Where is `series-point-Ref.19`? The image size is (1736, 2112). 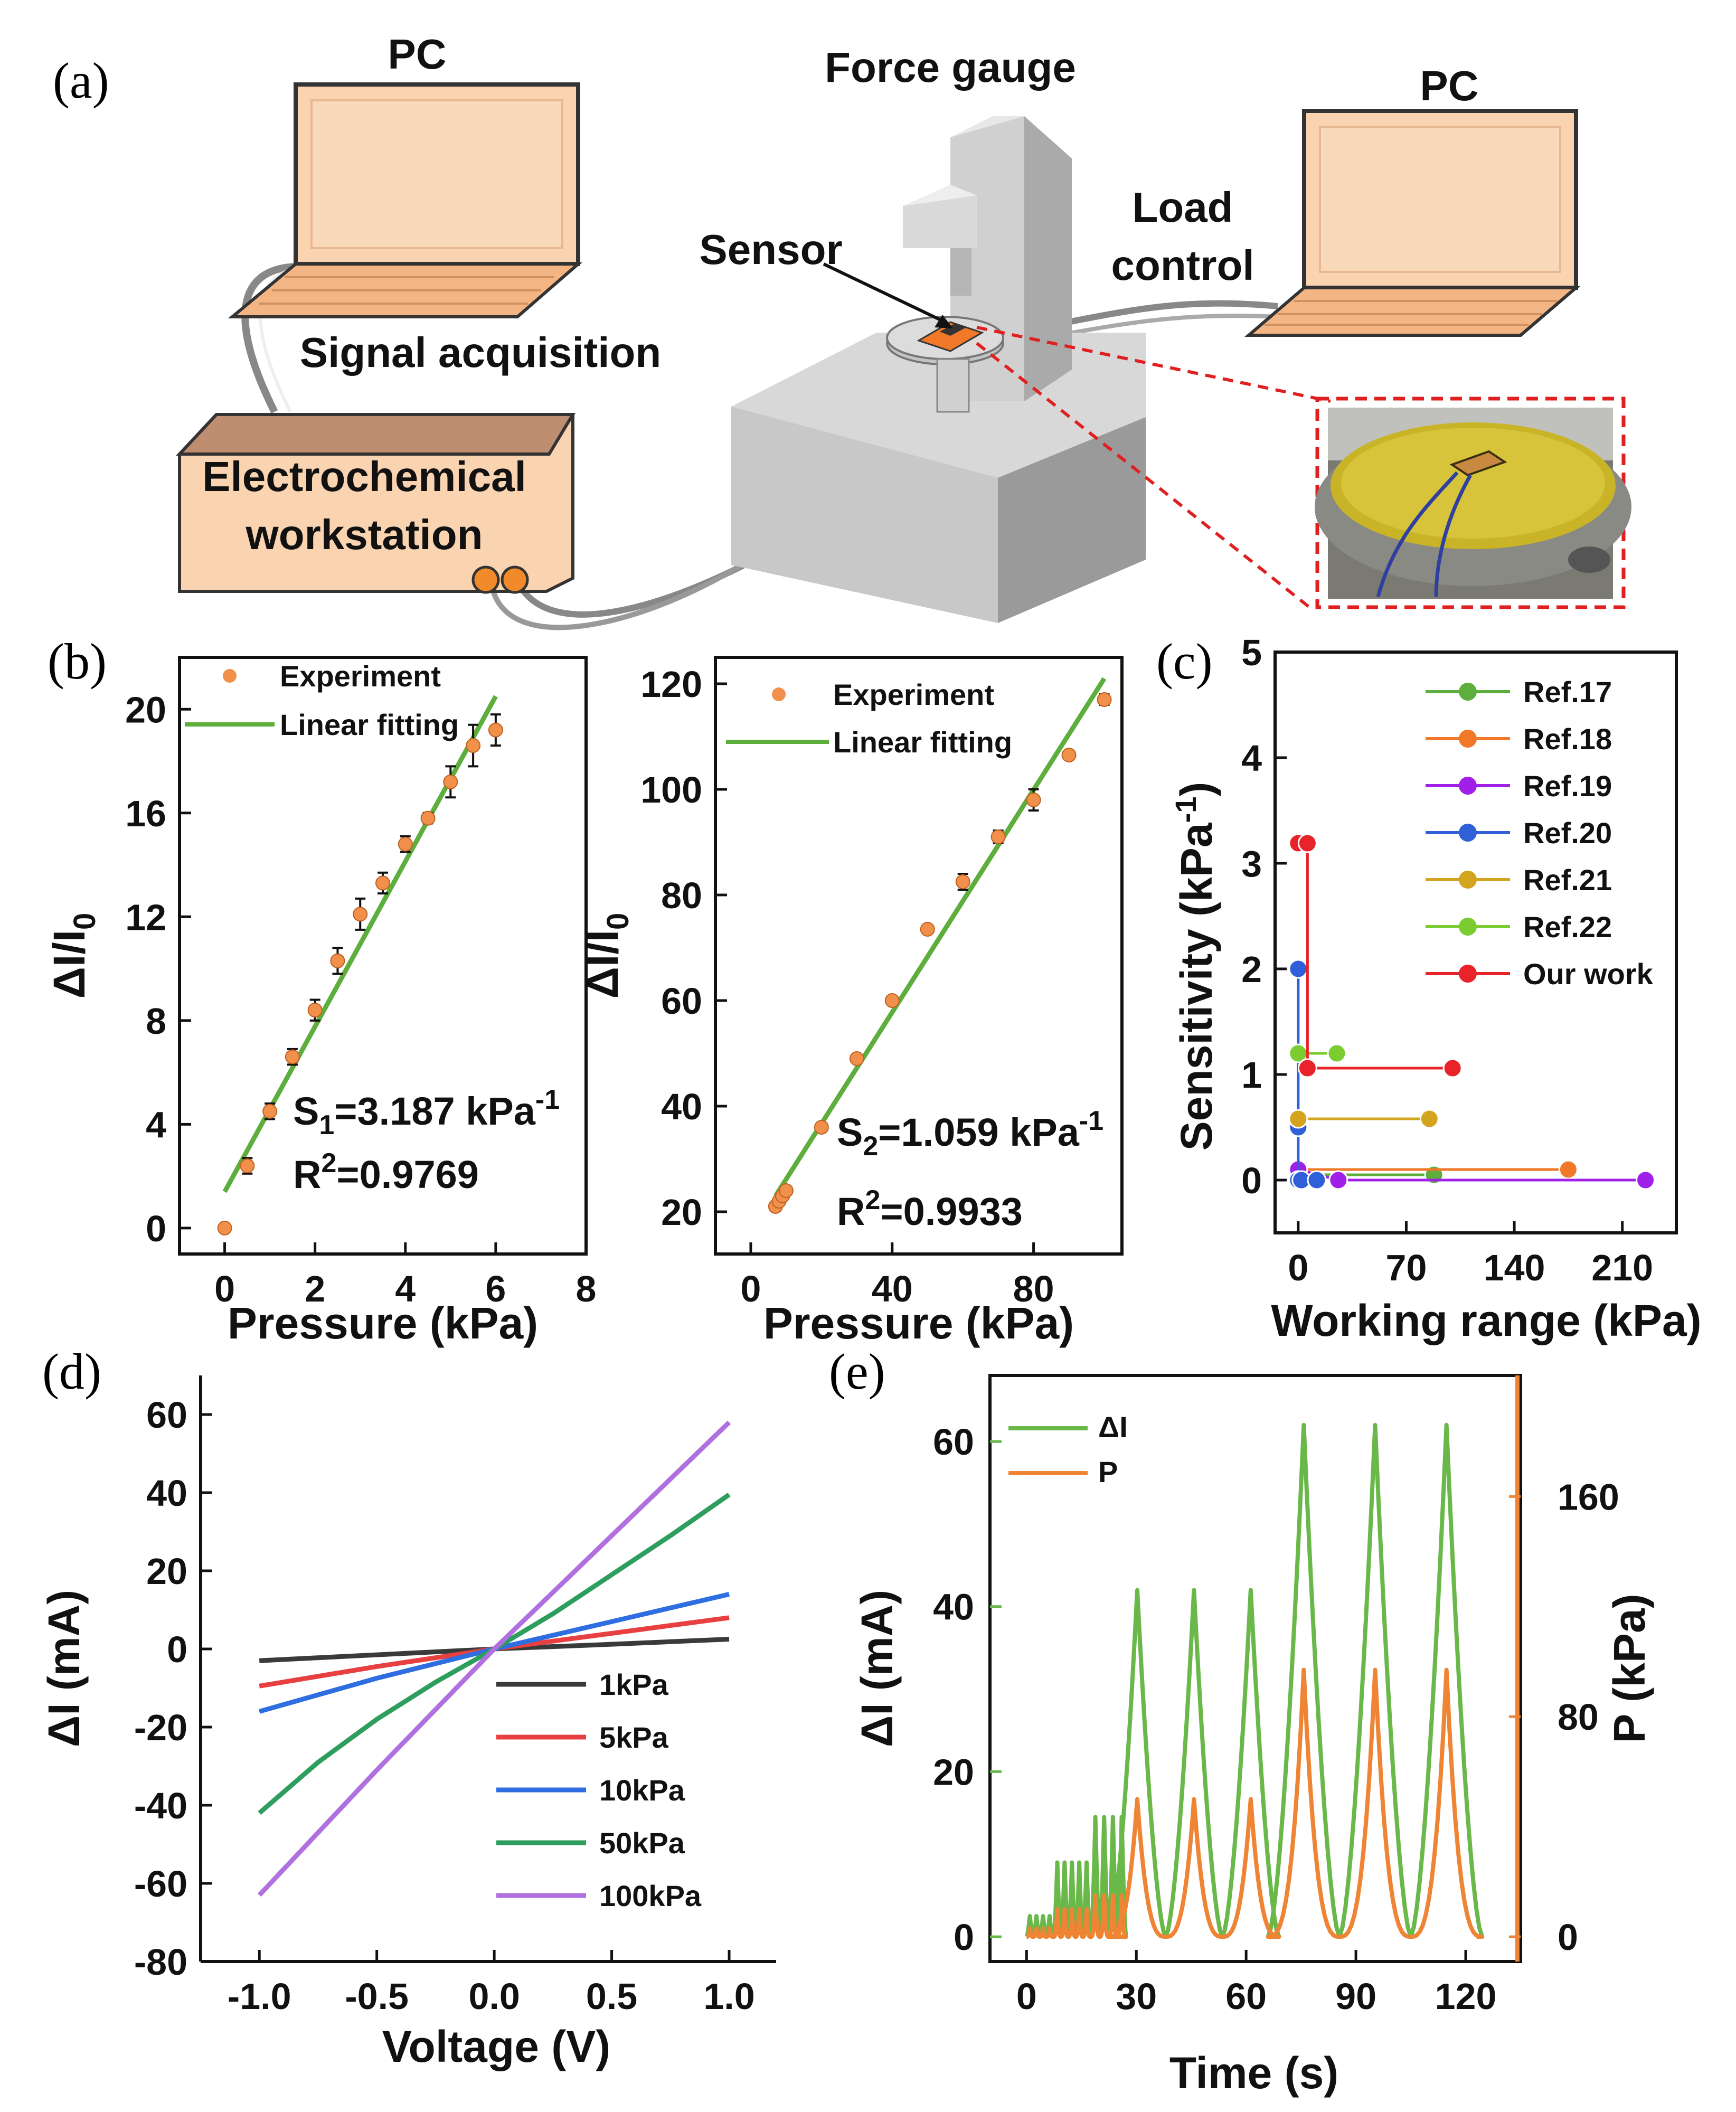 series-point-Ref.19 is located at coordinates (1646, 1180).